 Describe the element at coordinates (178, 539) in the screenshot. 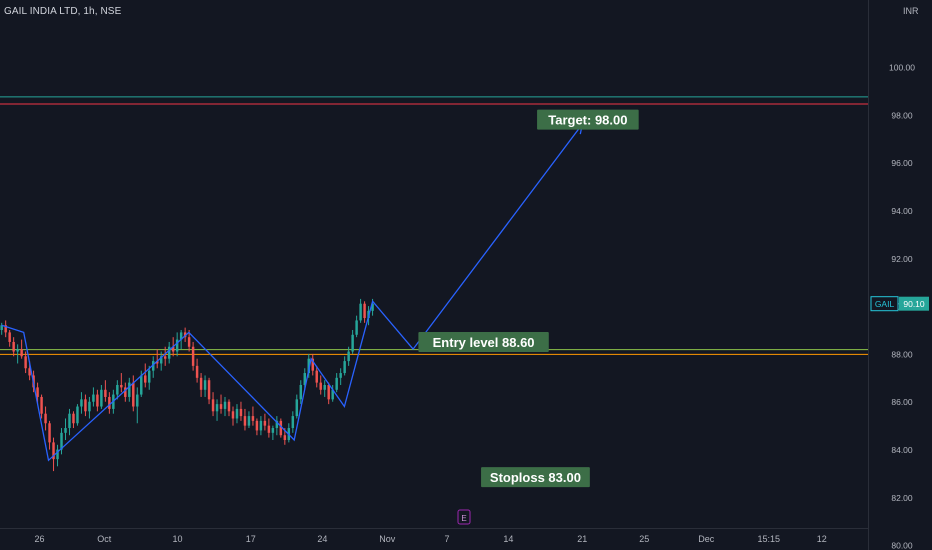

I see `time-tick-label: 10` at that location.